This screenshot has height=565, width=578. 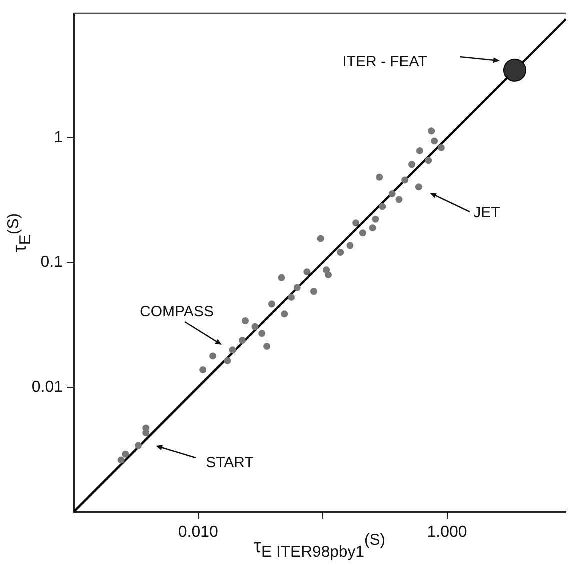 I want to click on y-tick-label: 0.01, so click(x=48, y=387).